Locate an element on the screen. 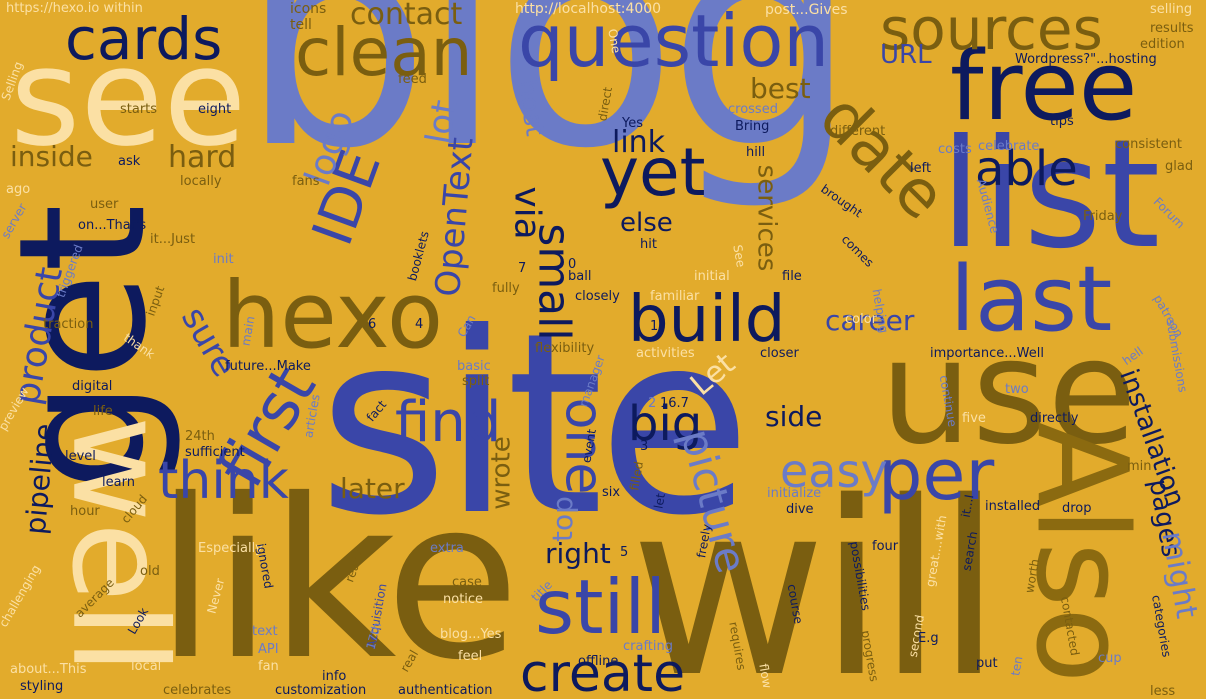 The image size is (1206, 699). word-selling-lower: selling is located at coordinates (1171, 9).